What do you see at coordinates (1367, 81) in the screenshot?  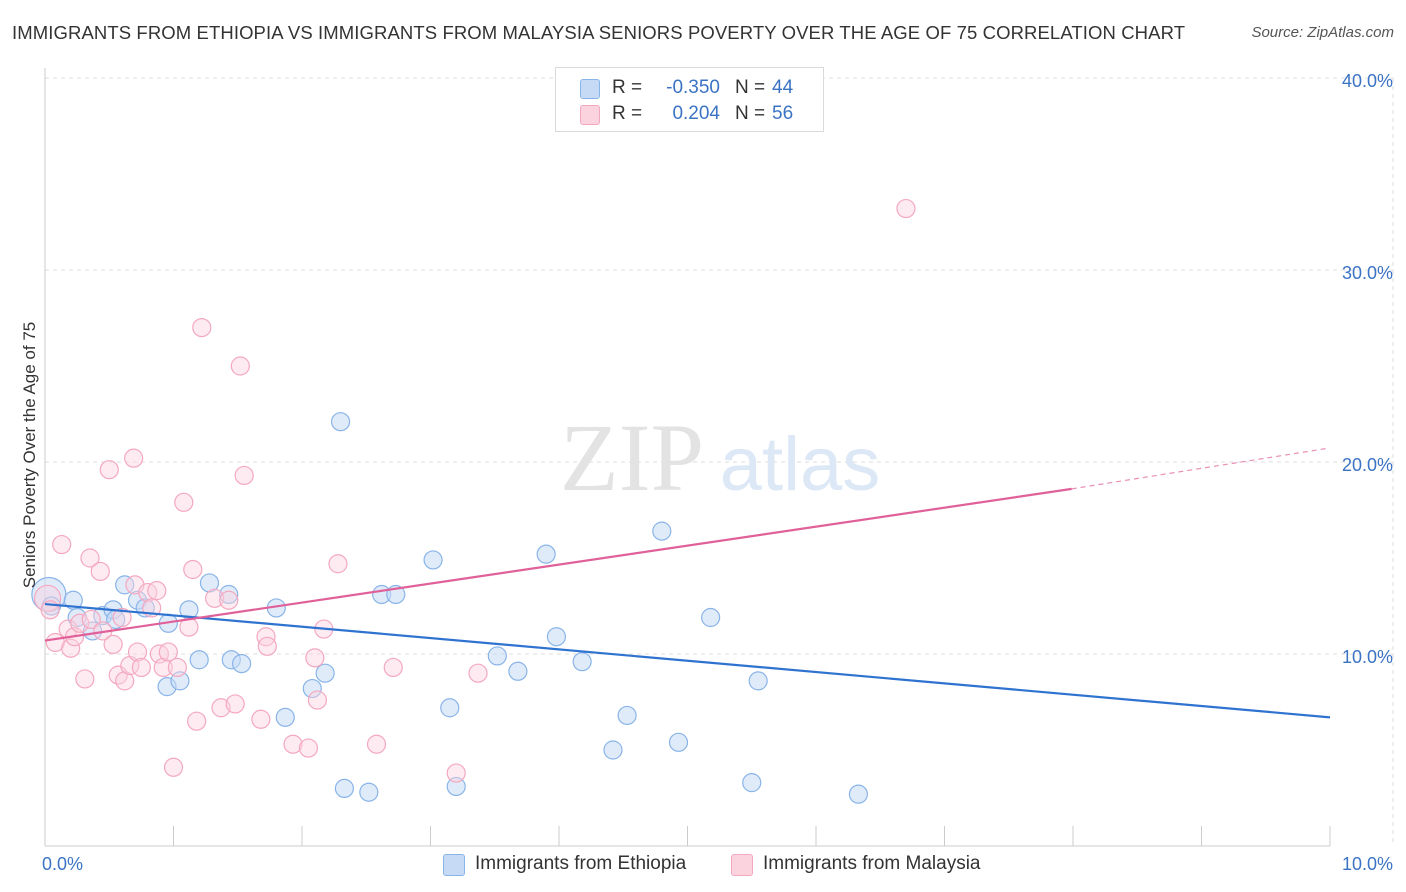 I see `y-tick-label: 40.0%` at bounding box center [1367, 81].